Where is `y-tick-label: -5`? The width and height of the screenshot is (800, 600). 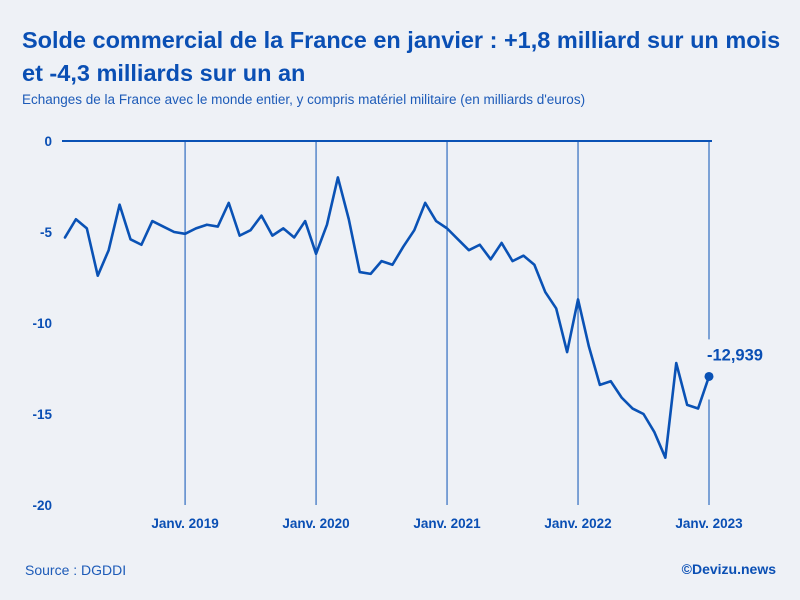
y-tick-label: -5 is located at coordinates (46, 232).